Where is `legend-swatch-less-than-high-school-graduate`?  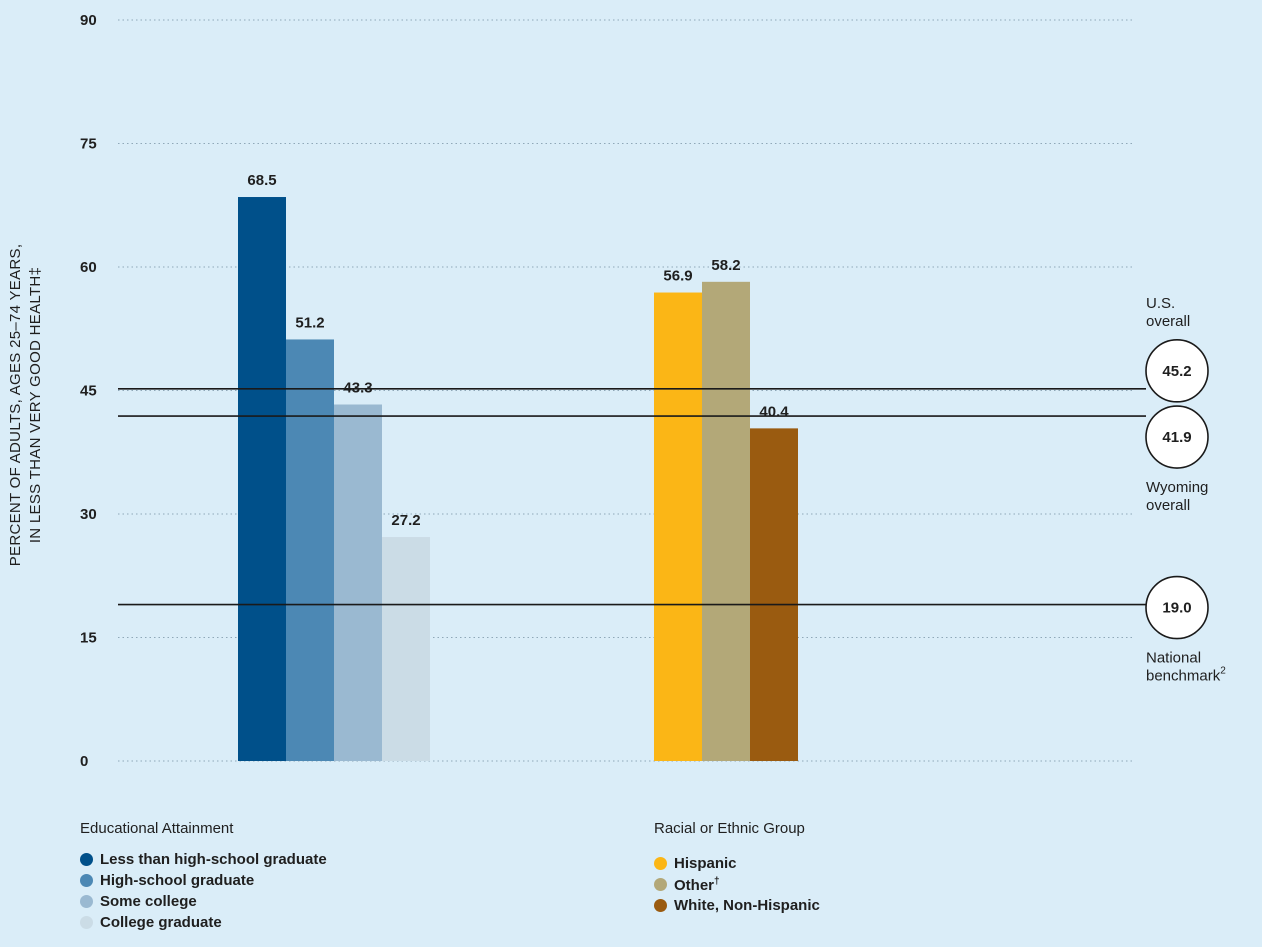 legend-swatch-less-than-high-school-graduate is located at coordinates (86, 859).